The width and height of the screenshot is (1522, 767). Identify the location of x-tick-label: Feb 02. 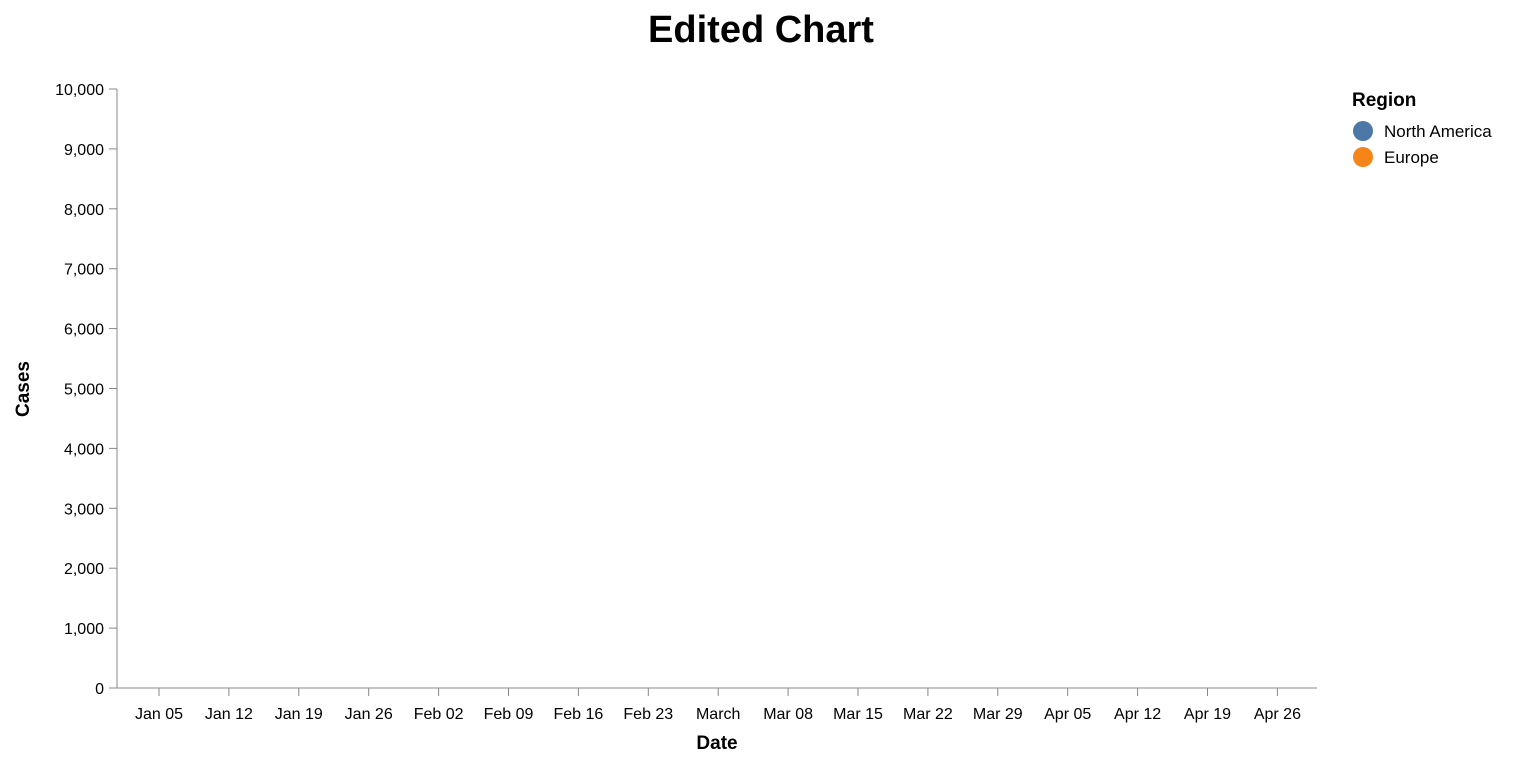
(439, 714).